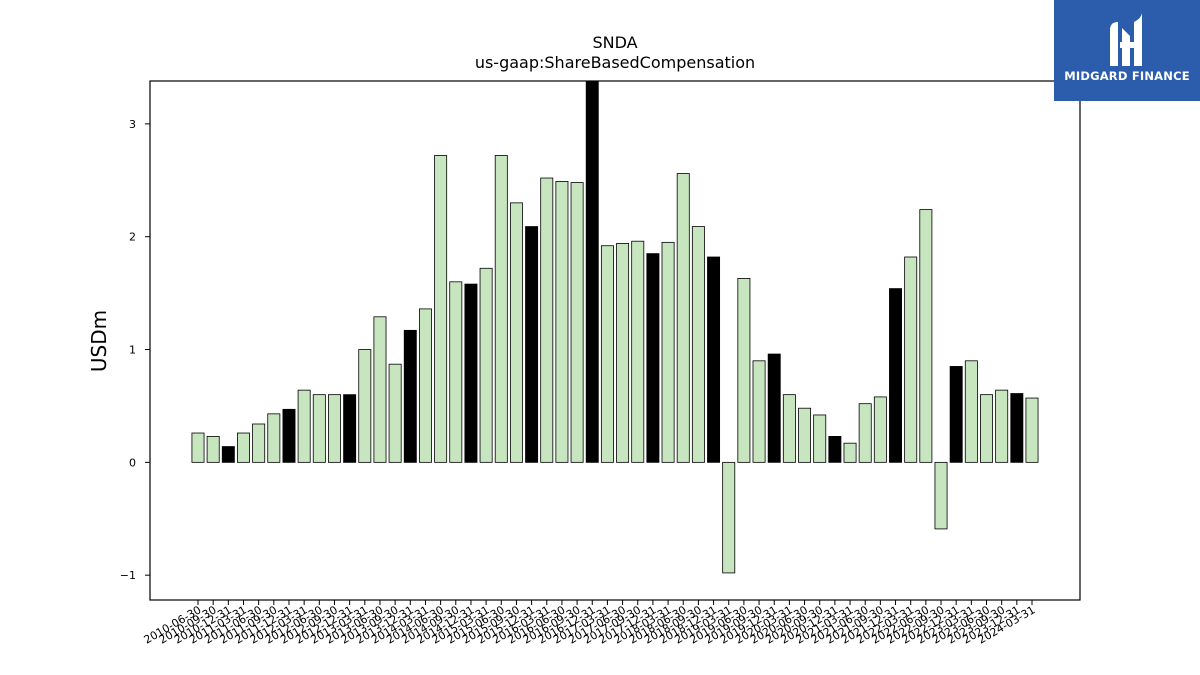 This screenshot has width=1200, height=675. Describe the element at coordinates (132, 237) in the screenshot. I see `y-tick-label: 2` at that location.